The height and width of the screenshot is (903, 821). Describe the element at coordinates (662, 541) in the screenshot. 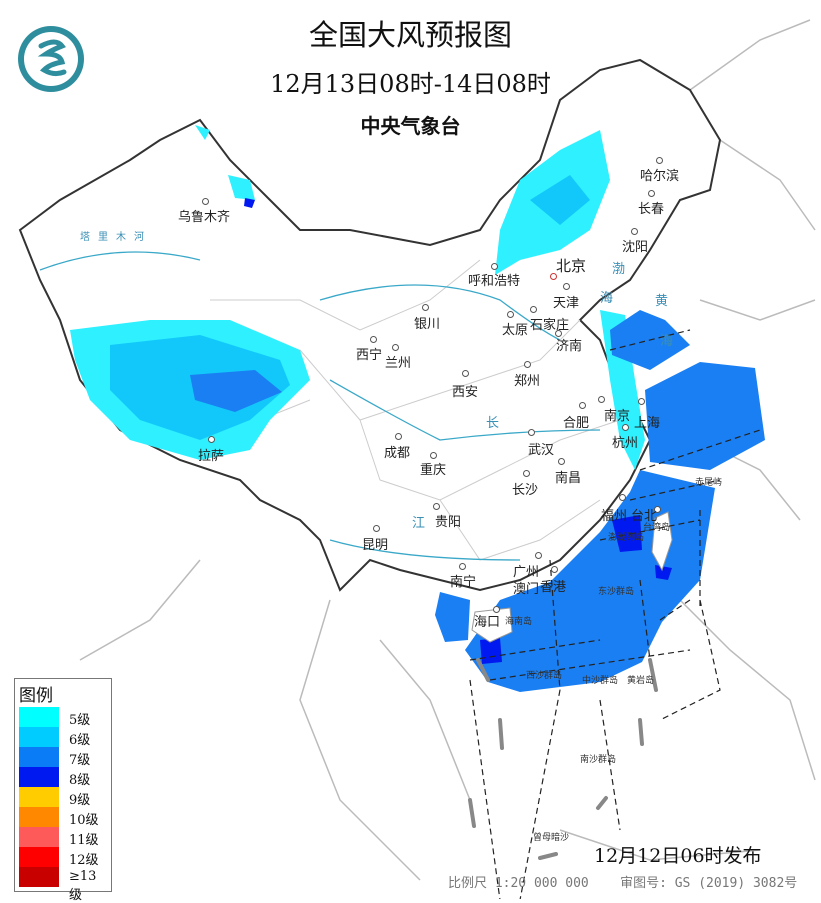

I see `taiwan-island` at that location.